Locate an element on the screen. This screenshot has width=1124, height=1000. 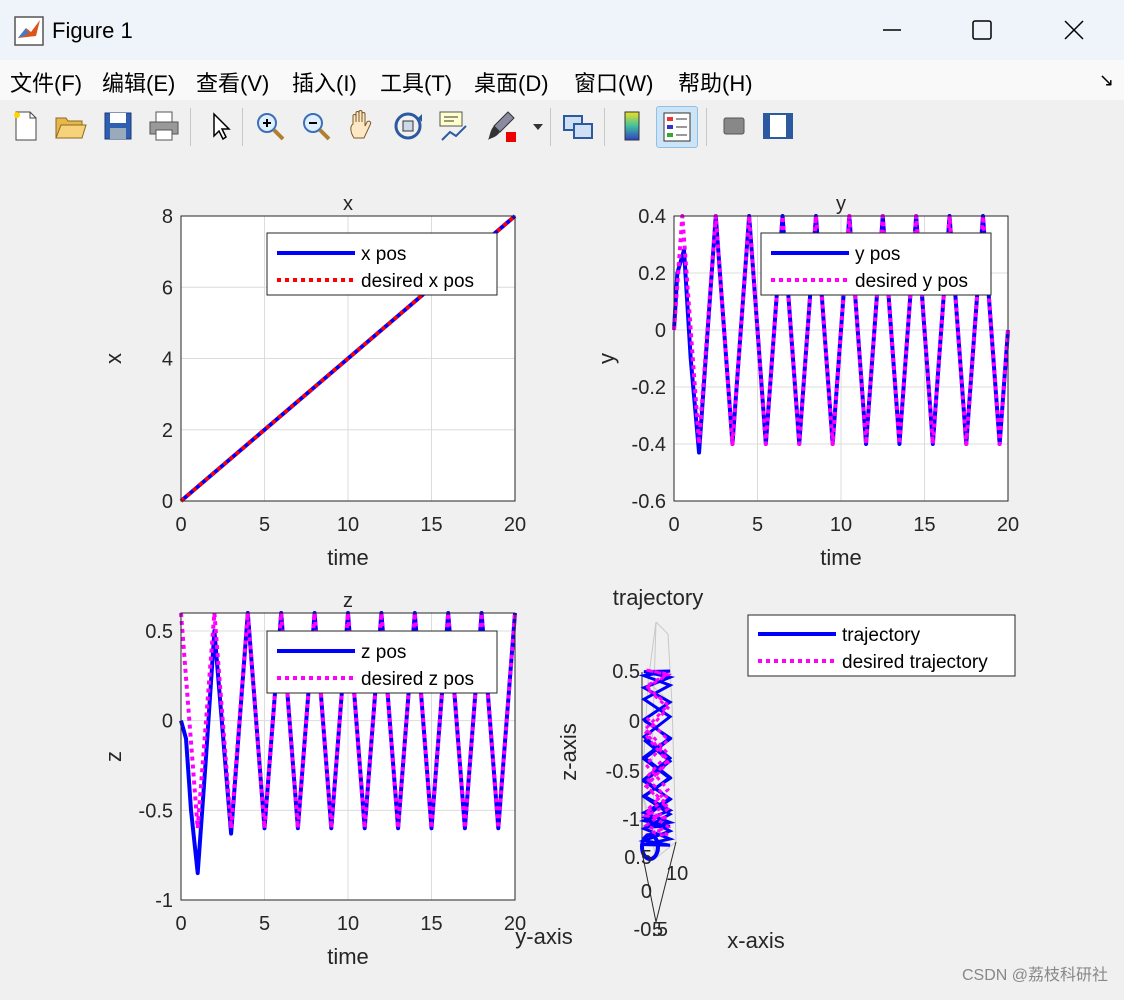
open-file-icon is located at coordinates (70, 126).